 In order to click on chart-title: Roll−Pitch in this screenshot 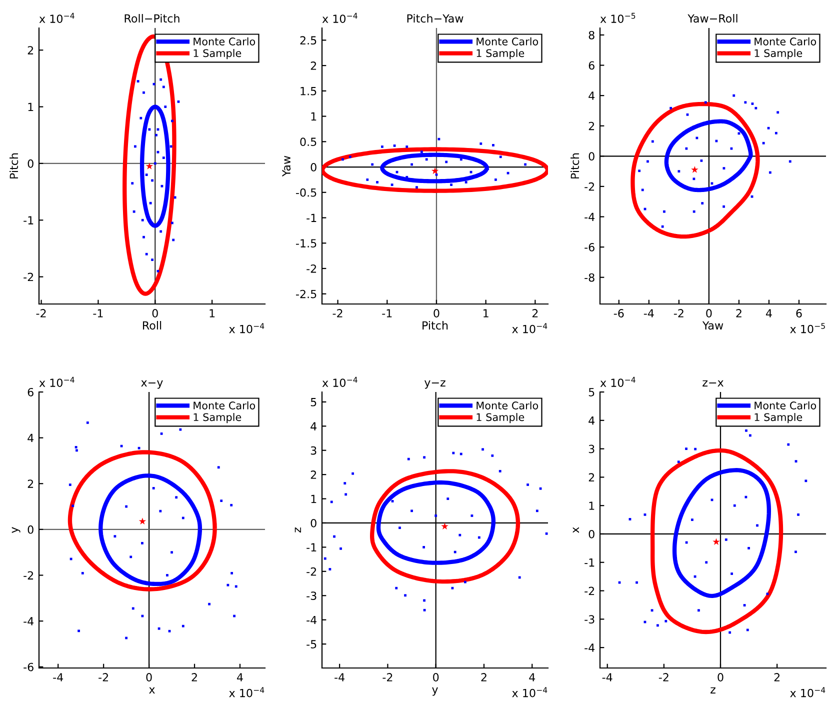, I will do `click(152, 18)`.